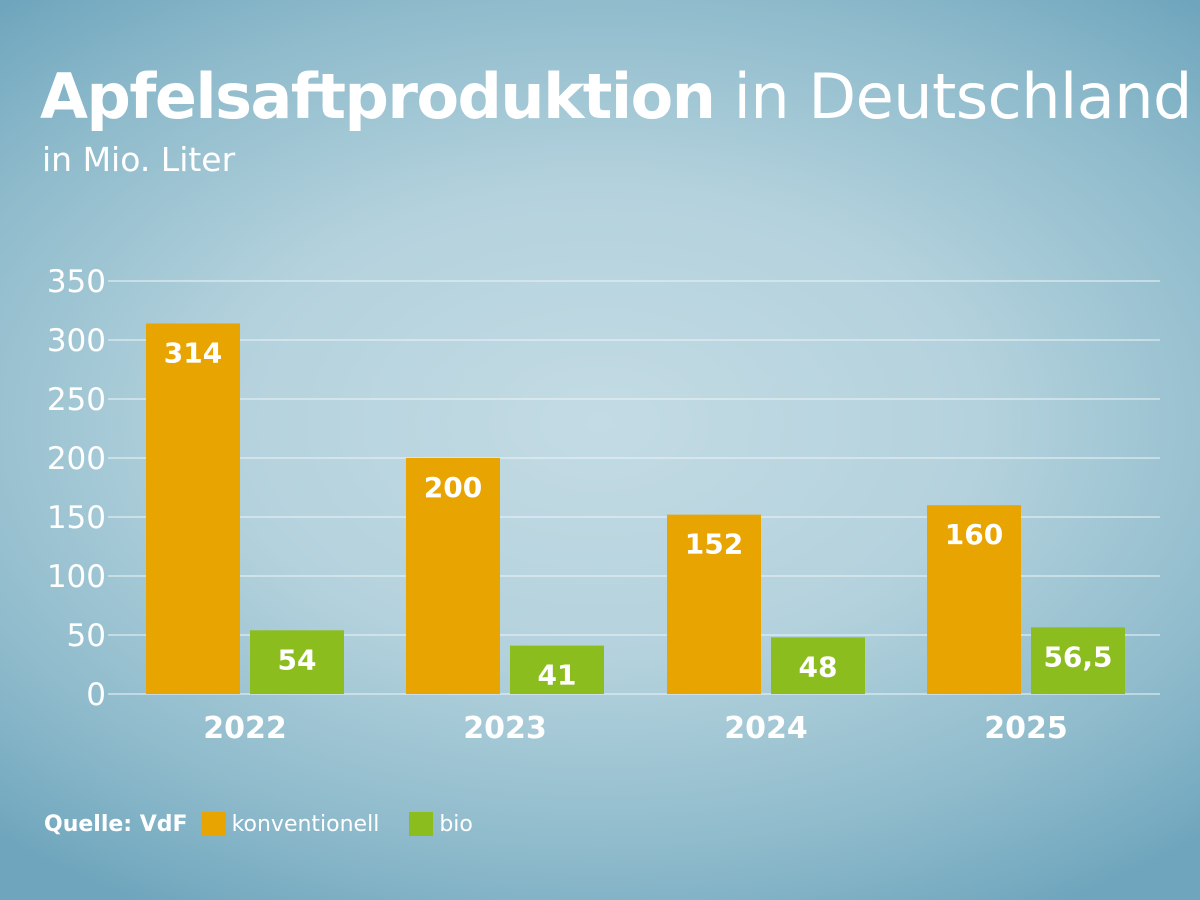 This screenshot has height=900, width=1200. I want to click on source-label: Quelle: VdF, so click(116, 824).